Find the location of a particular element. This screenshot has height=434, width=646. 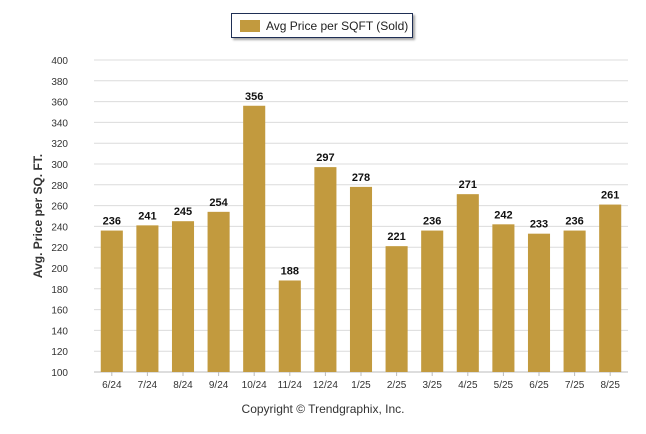

data-label: 254 is located at coordinates (218, 203).